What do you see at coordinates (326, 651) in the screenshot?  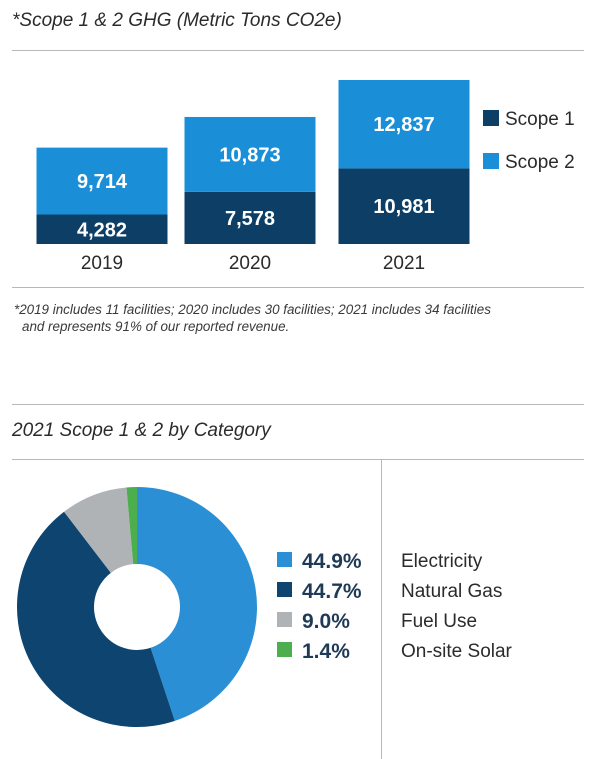 I see `legend-percent: 1.4%` at bounding box center [326, 651].